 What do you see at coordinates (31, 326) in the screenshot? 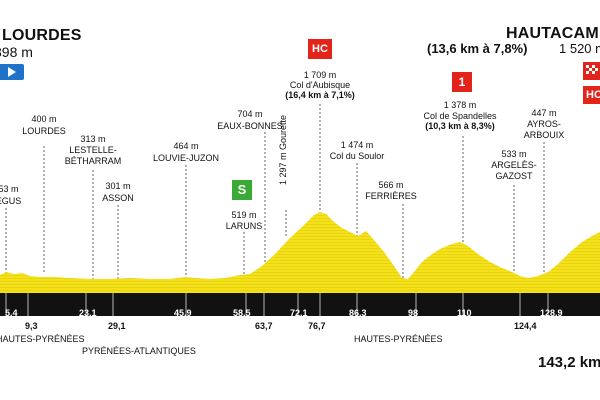
I see `km-label-1: 9,3` at bounding box center [31, 326].